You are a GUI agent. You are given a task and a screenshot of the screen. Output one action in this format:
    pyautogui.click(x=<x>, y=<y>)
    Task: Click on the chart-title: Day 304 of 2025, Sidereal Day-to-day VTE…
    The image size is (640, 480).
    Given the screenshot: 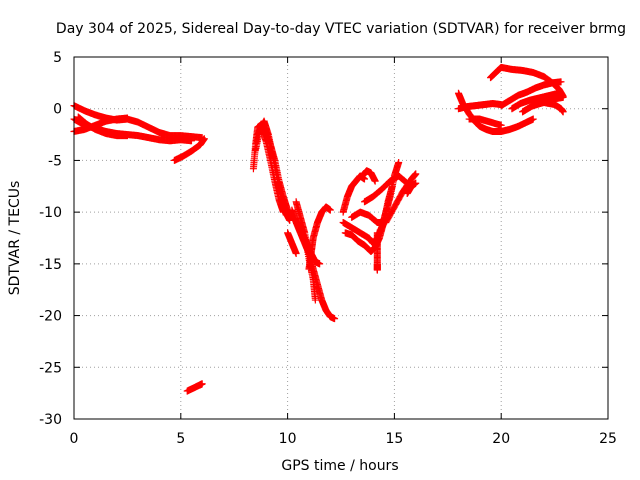 What is the action you would take?
    pyautogui.click(x=341, y=29)
    